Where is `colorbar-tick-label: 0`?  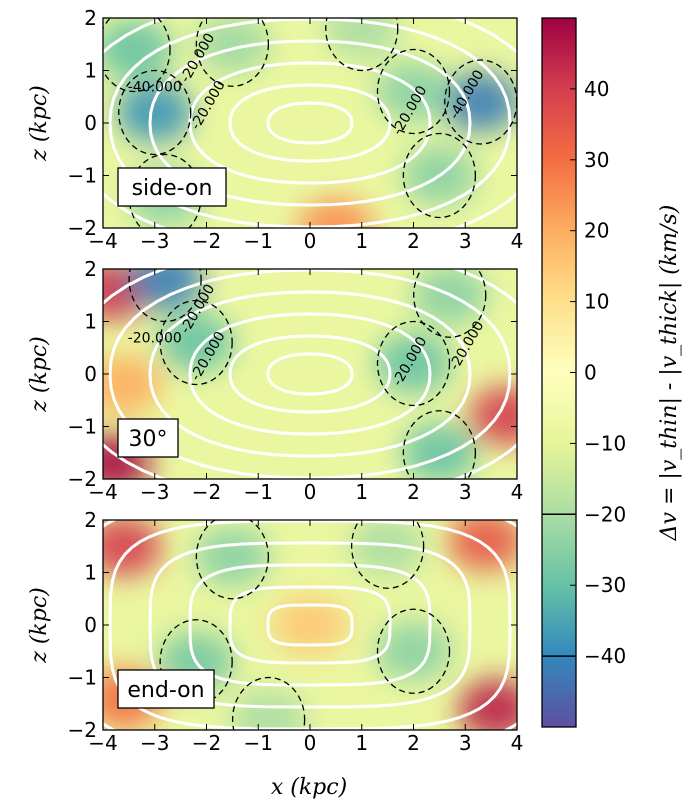 colorbar-tick-label: 0 is located at coordinates (590, 373).